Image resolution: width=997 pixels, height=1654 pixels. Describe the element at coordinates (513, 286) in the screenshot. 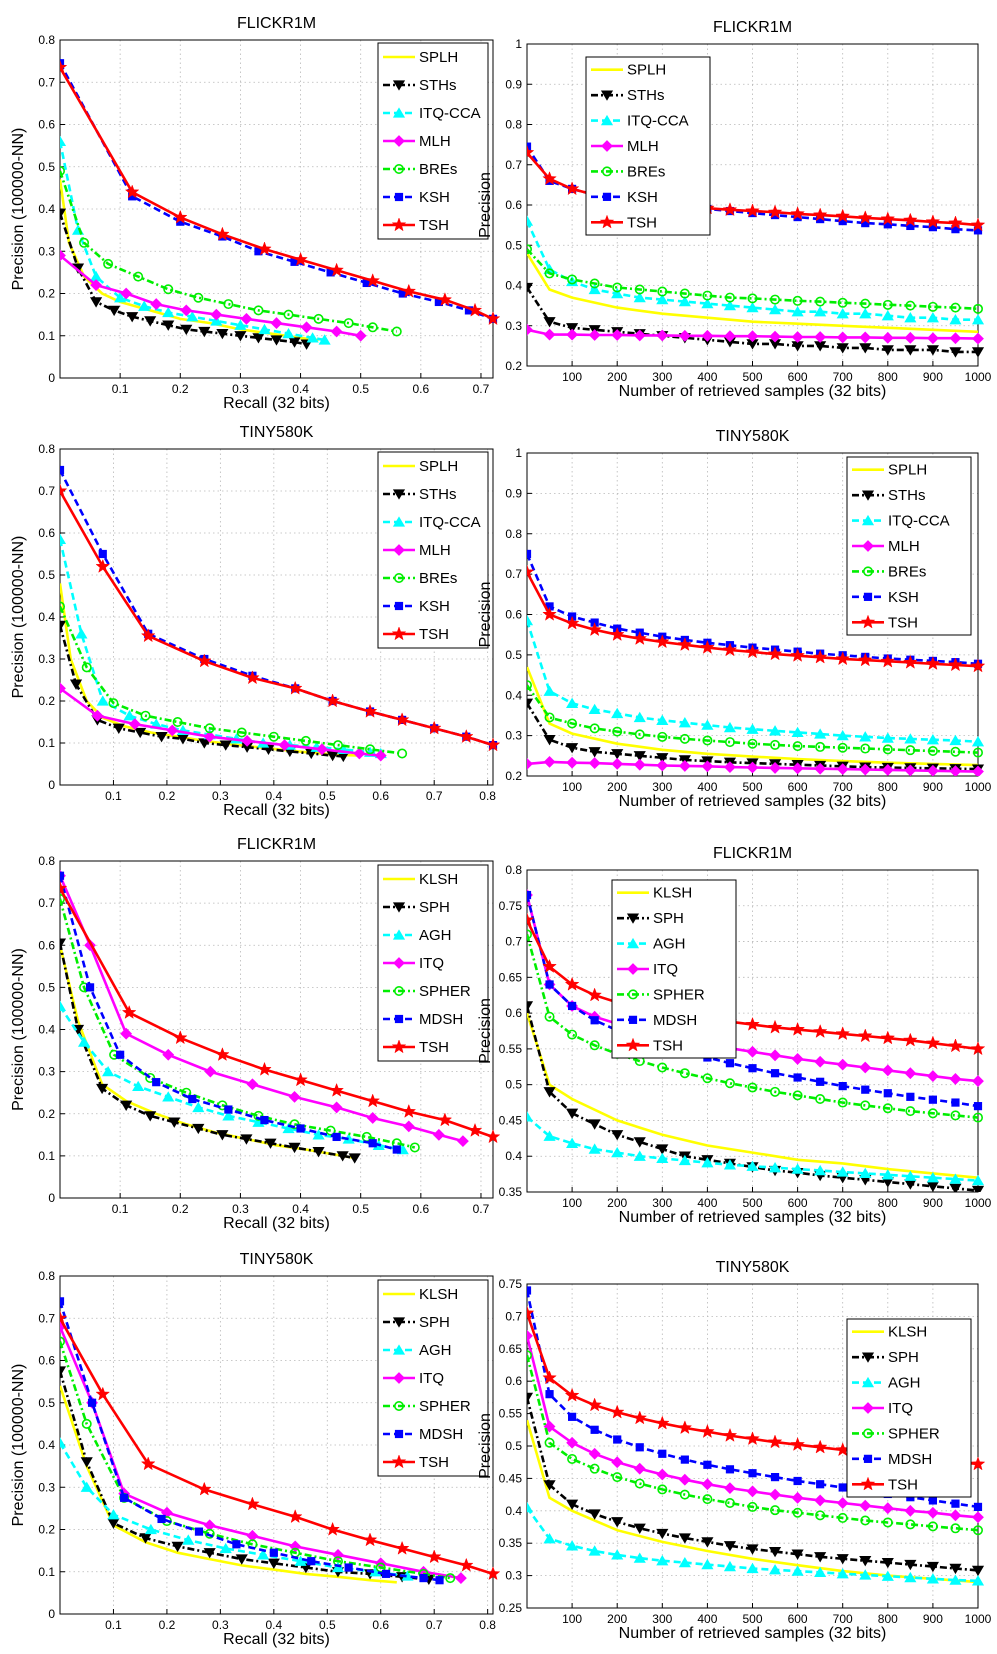

I see `y-tick-label: 0.4` at that location.